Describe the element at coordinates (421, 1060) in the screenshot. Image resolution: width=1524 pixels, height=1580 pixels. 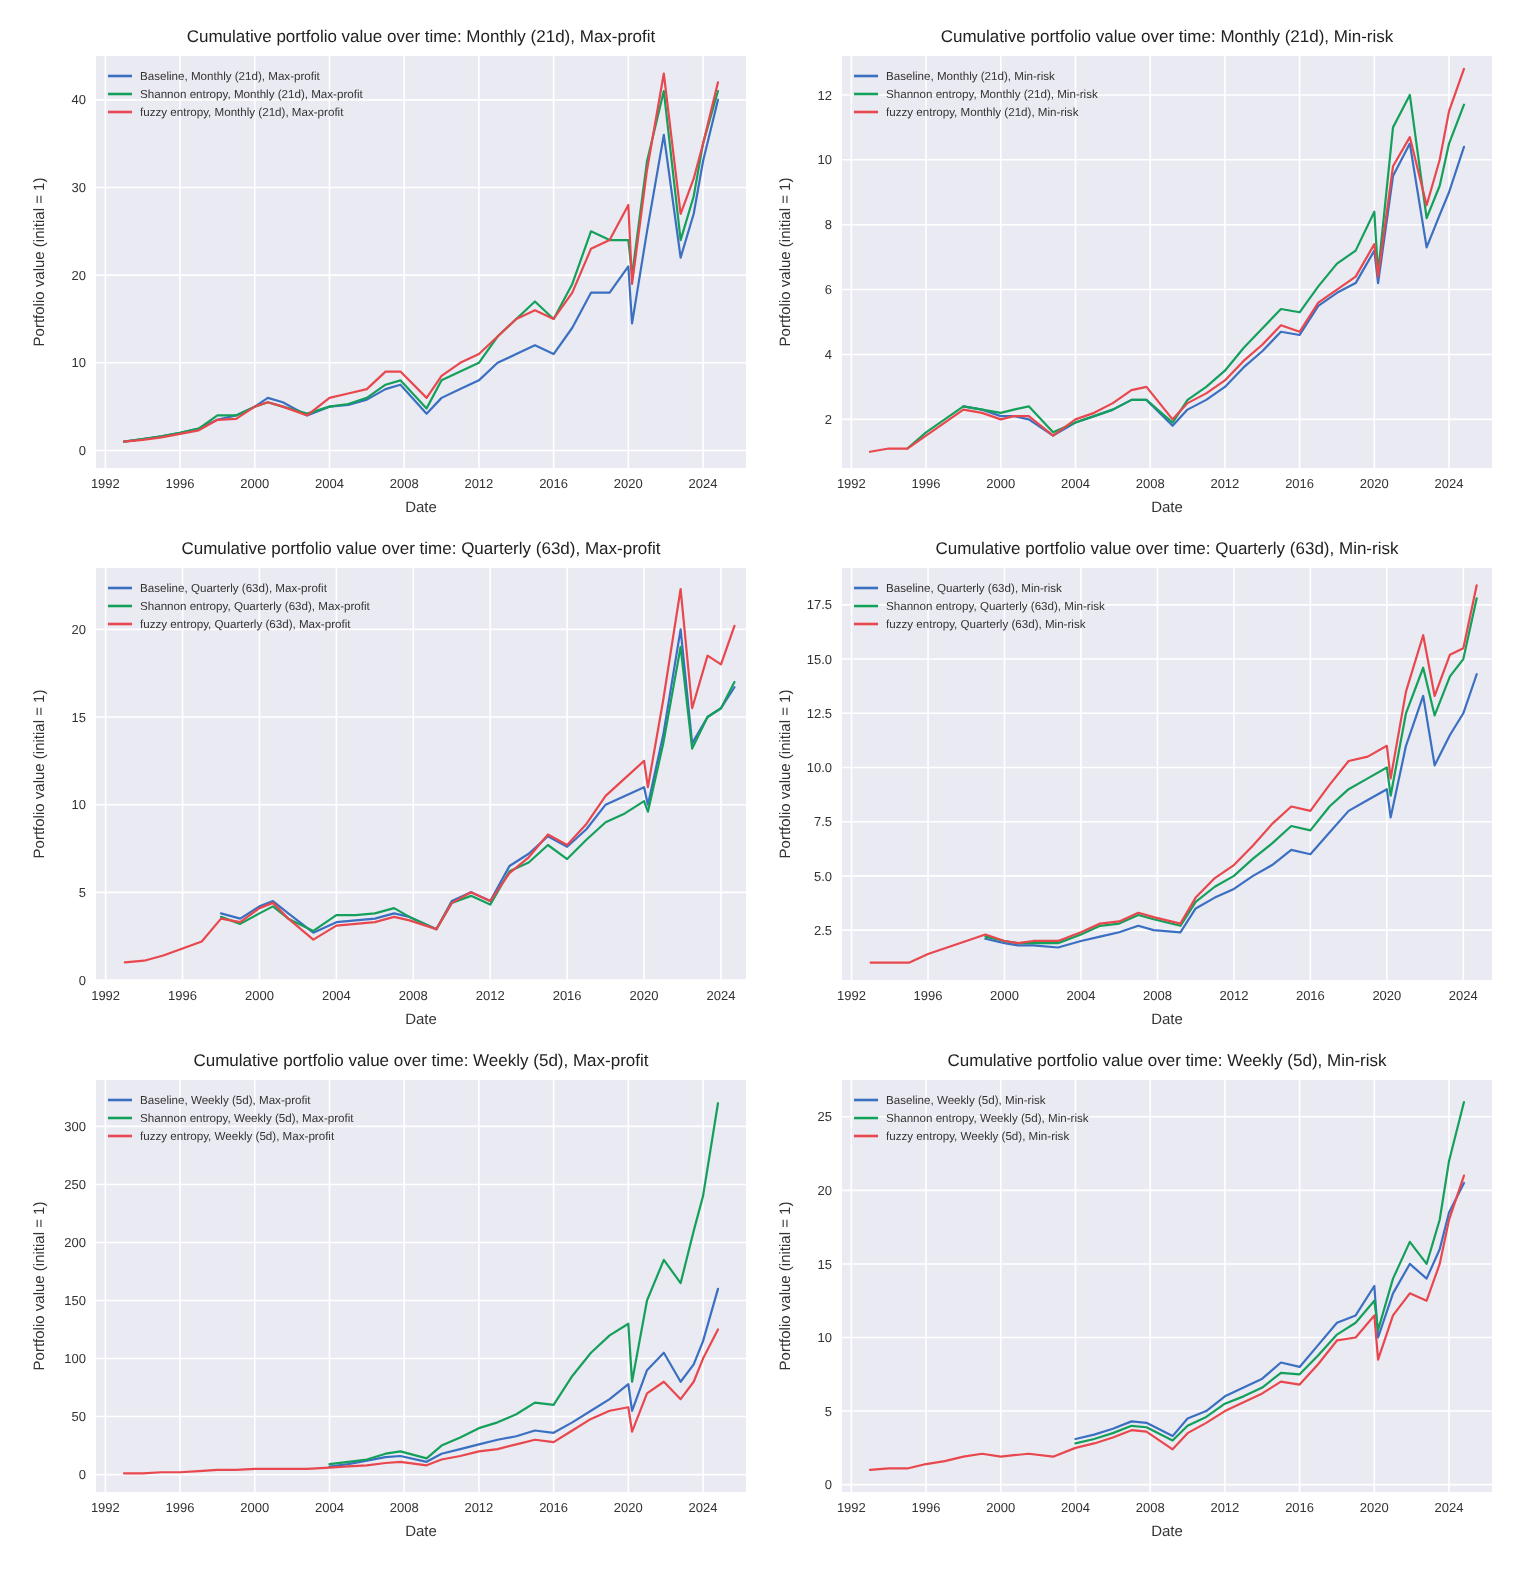
I see `chart-title: Cumulative portfolio value over time: Weekly (5d), Max-profit` at that location.